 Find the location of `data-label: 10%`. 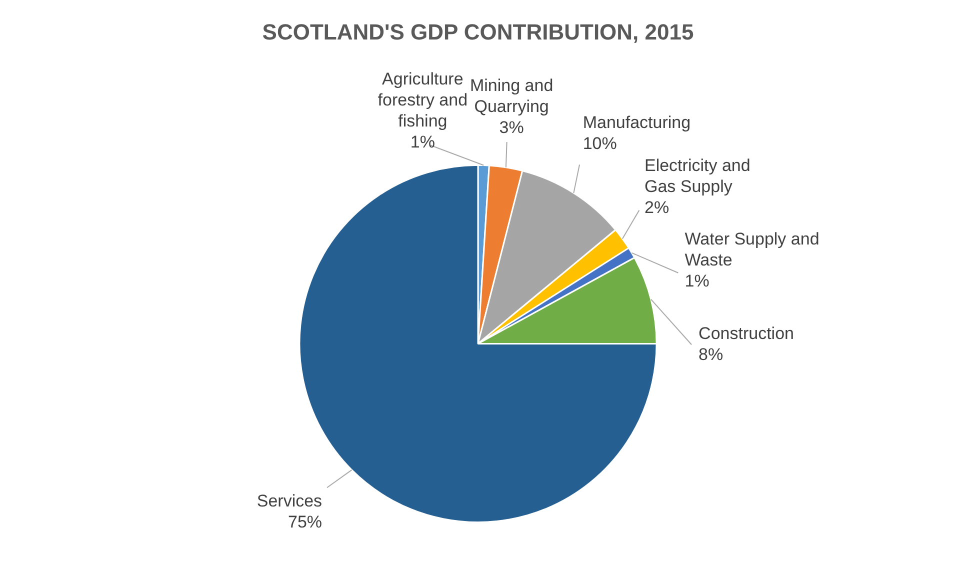

data-label: 10% is located at coordinates (599, 144).